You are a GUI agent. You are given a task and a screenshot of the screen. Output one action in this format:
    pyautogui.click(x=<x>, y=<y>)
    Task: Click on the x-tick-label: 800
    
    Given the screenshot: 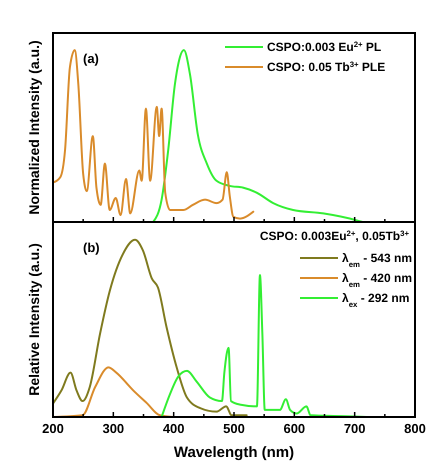 What is the action you would take?
    pyautogui.click(x=415, y=428)
    